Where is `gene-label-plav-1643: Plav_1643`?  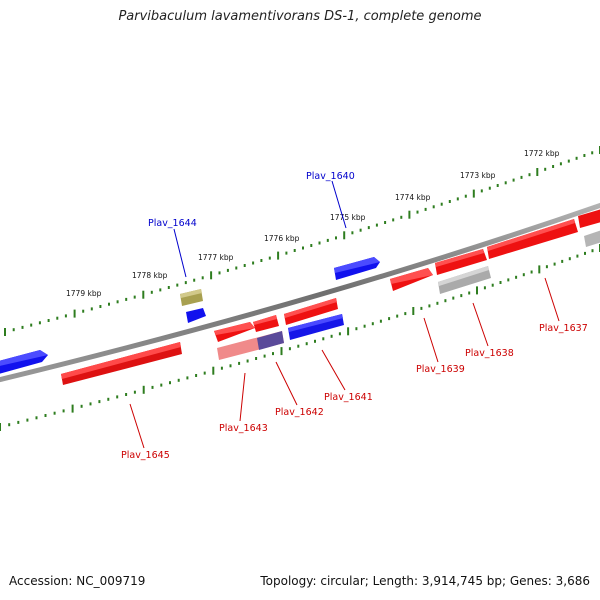 gene-label-plav-1643: Plav_1643 is located at coordinates (243, 428).